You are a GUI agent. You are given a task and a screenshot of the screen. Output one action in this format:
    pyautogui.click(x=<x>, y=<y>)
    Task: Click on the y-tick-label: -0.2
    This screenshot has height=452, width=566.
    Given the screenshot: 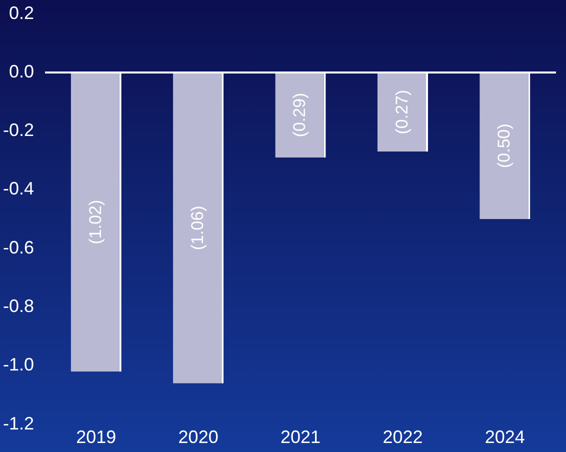 What is the action you would take?
    pyautogui.click(x=18, y=130)
    